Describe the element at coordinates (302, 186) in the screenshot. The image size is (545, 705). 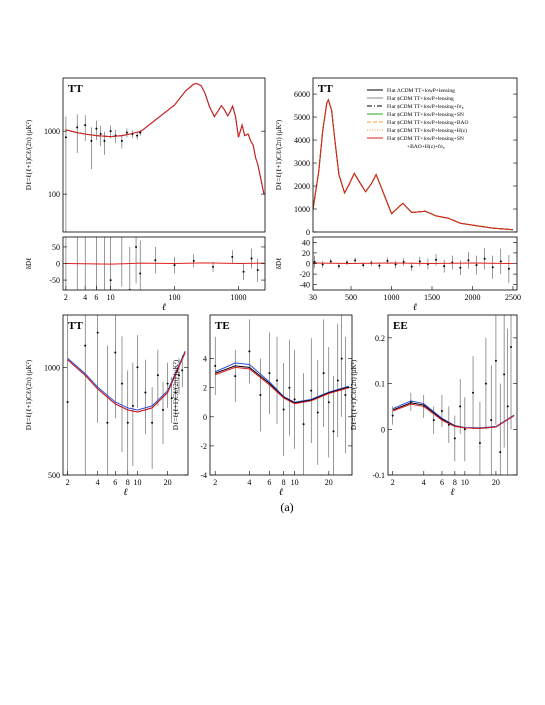
I see `y-tick-label: 2000` at that location.